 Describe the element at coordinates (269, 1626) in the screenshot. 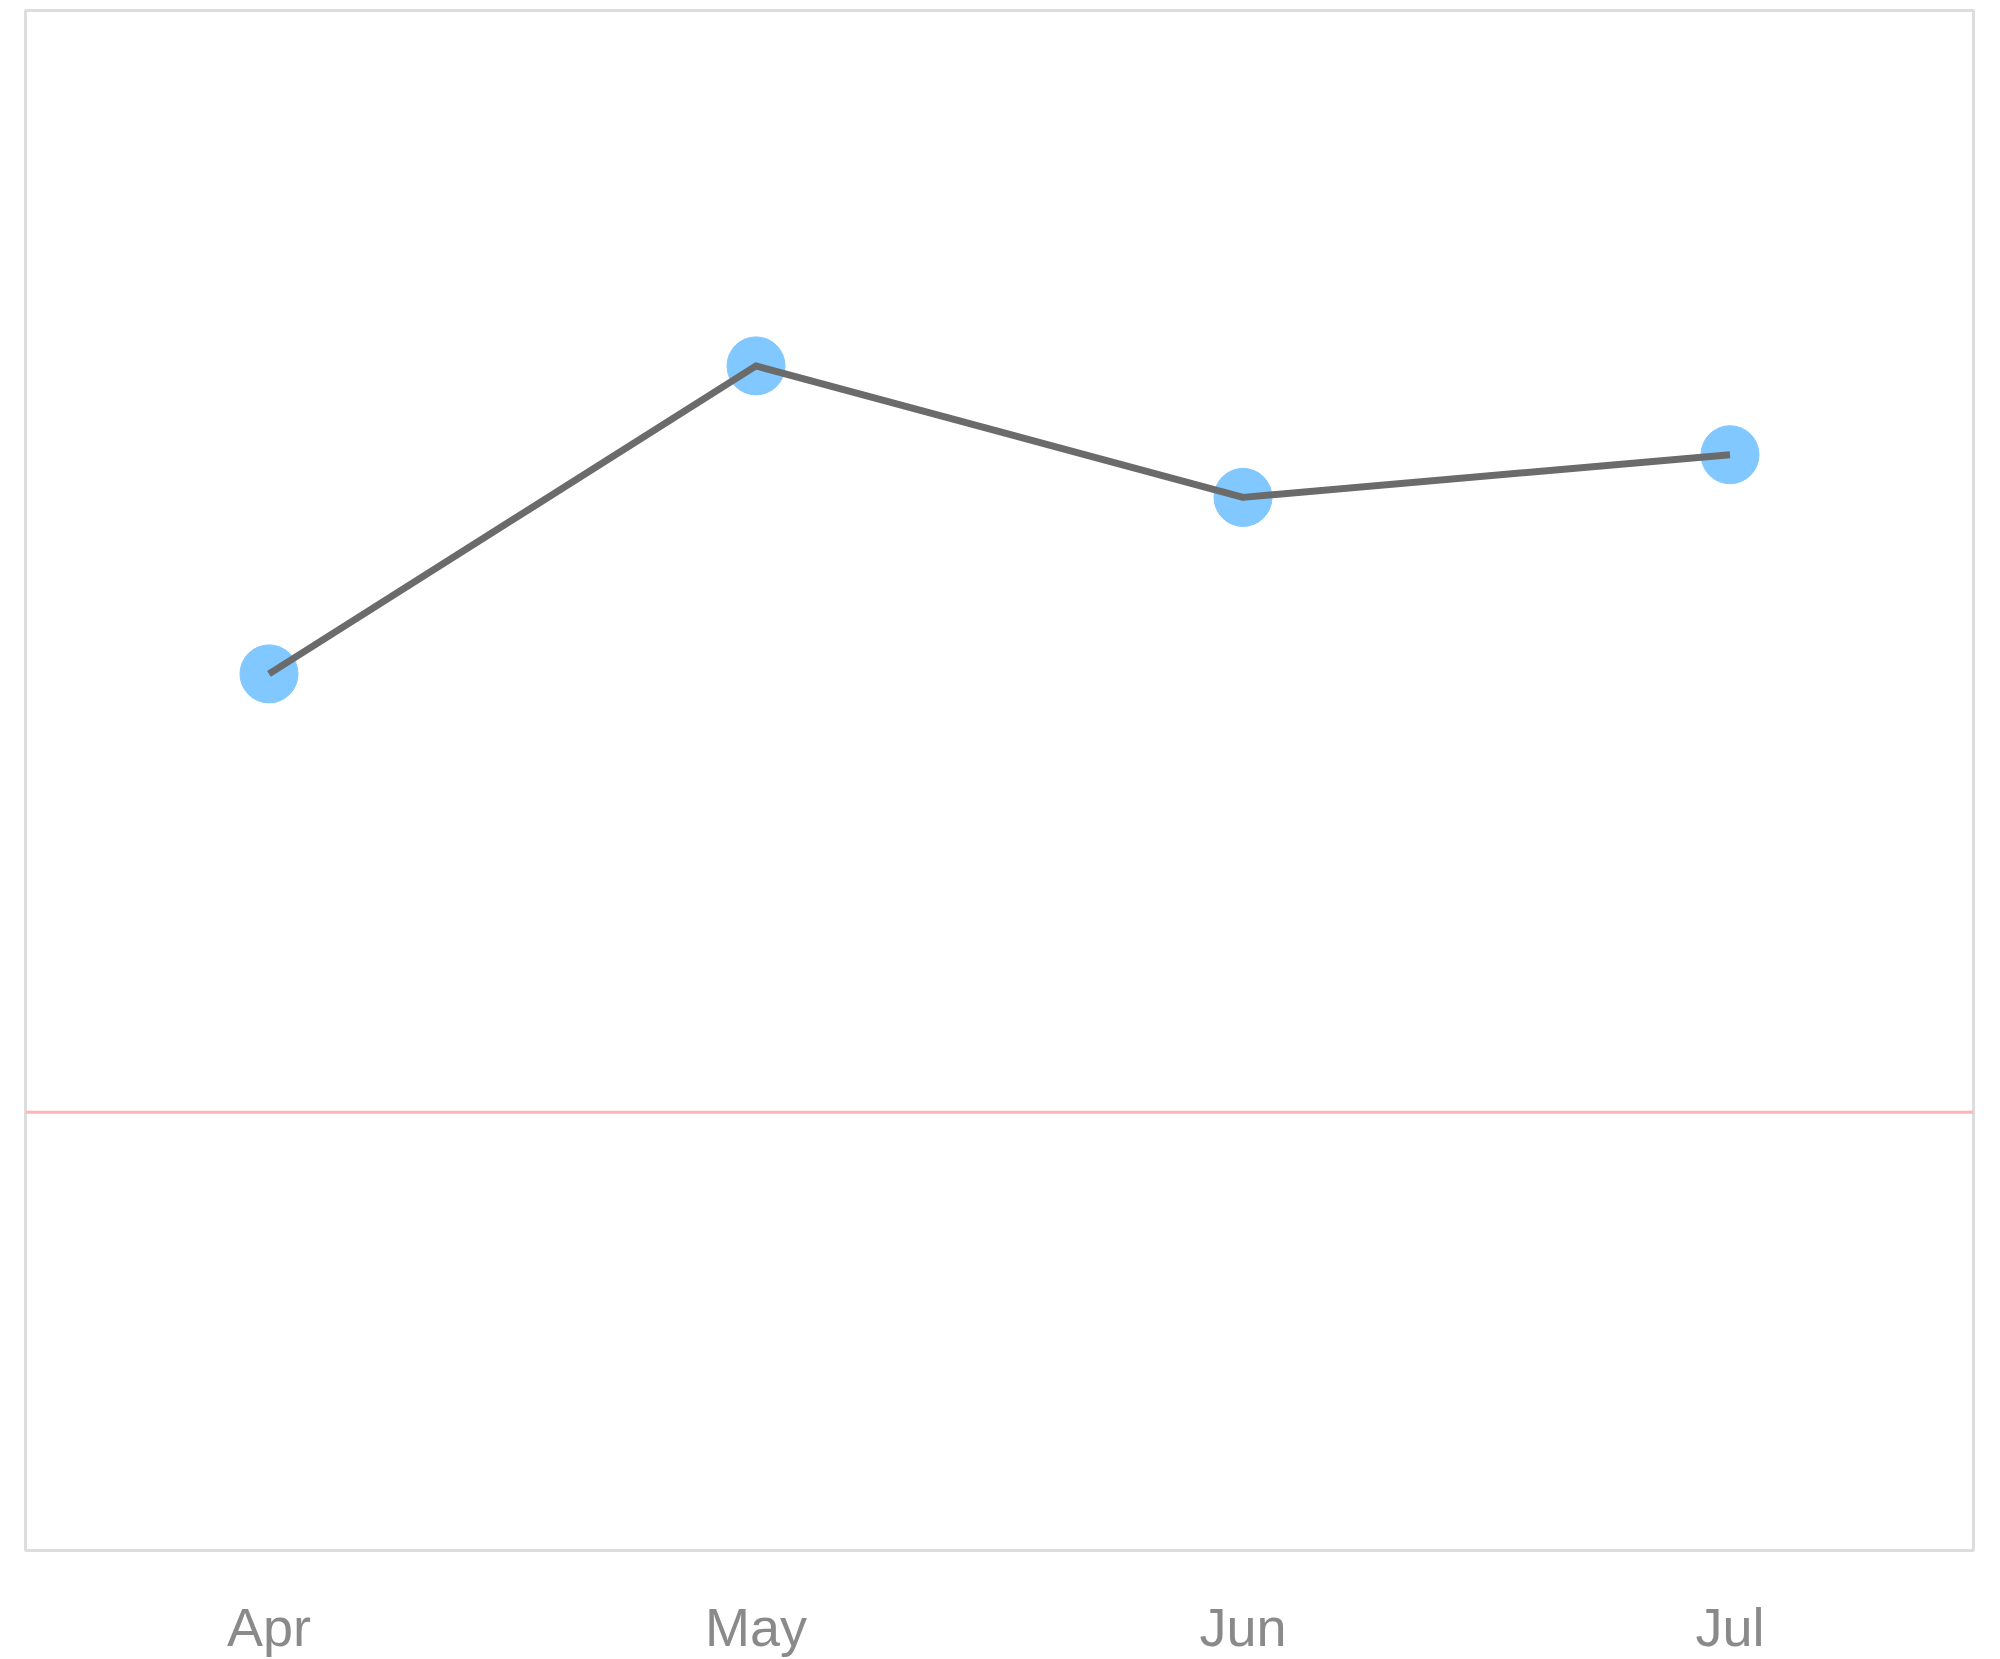

I see `x-tick-label: Apr` at that location.